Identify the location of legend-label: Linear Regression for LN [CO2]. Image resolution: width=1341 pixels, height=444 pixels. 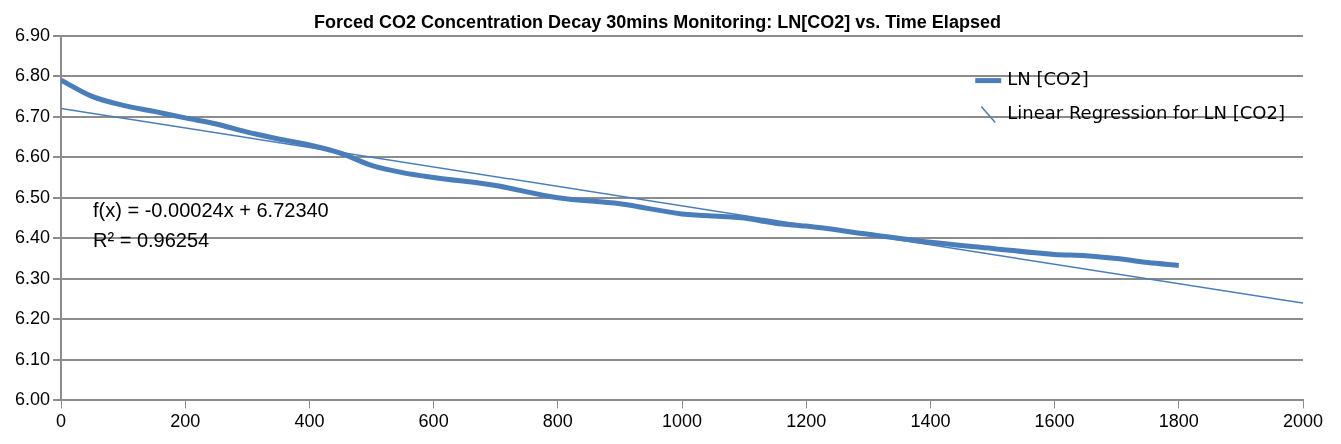
(1146, 113).